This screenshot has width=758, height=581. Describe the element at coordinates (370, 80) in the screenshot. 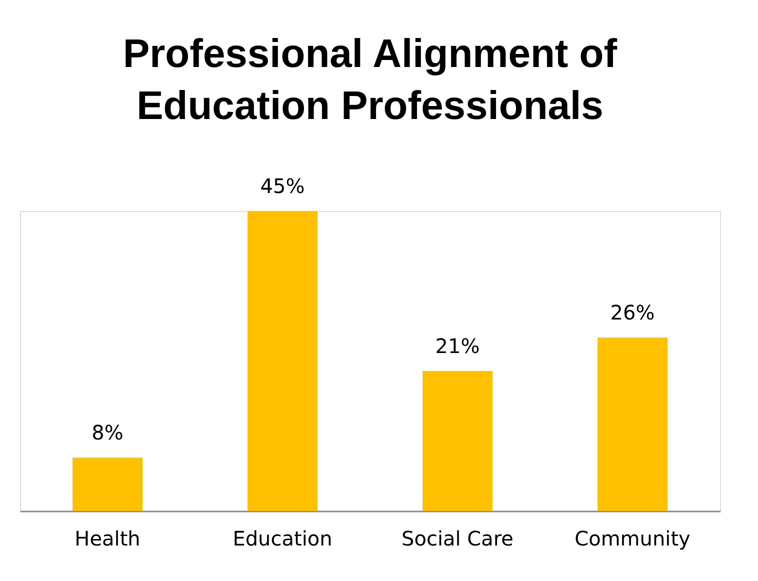

I see `chart-title: Professional Alignment of Education Professionals` at that location.